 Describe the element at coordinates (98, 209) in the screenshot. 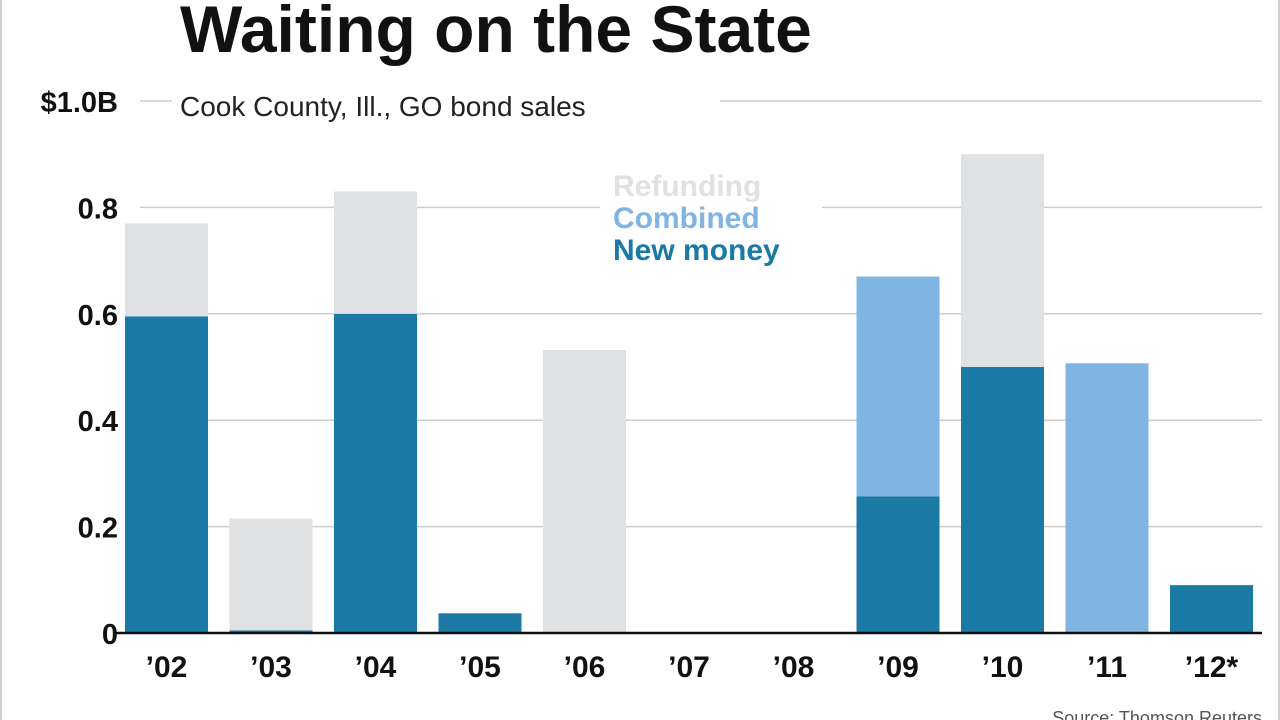

I see `y-tick-label: 0.8` at that location.